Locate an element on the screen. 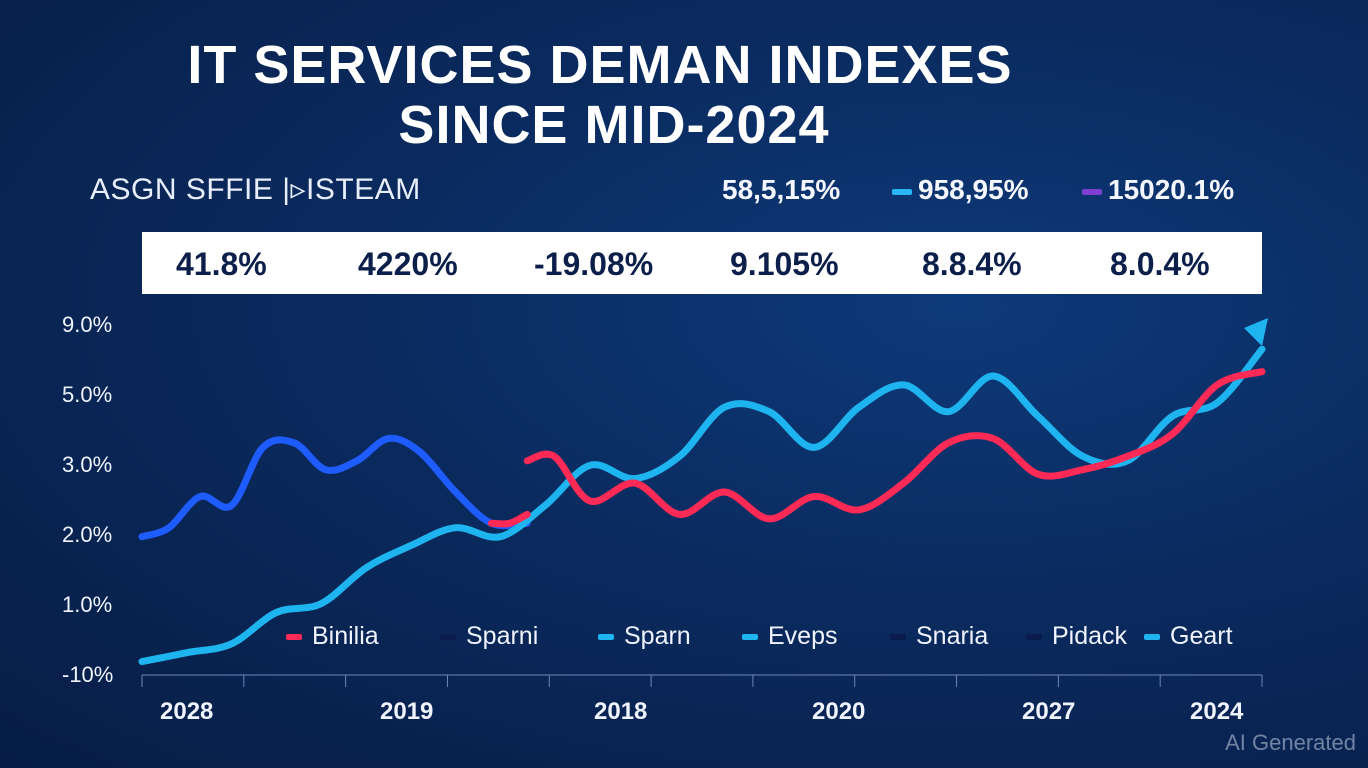 The height and width of the screenshot is (768, 1368). chart-subtitle: ASGN SFFIE |▹ISTEAM is located at coordinates (255, 189).